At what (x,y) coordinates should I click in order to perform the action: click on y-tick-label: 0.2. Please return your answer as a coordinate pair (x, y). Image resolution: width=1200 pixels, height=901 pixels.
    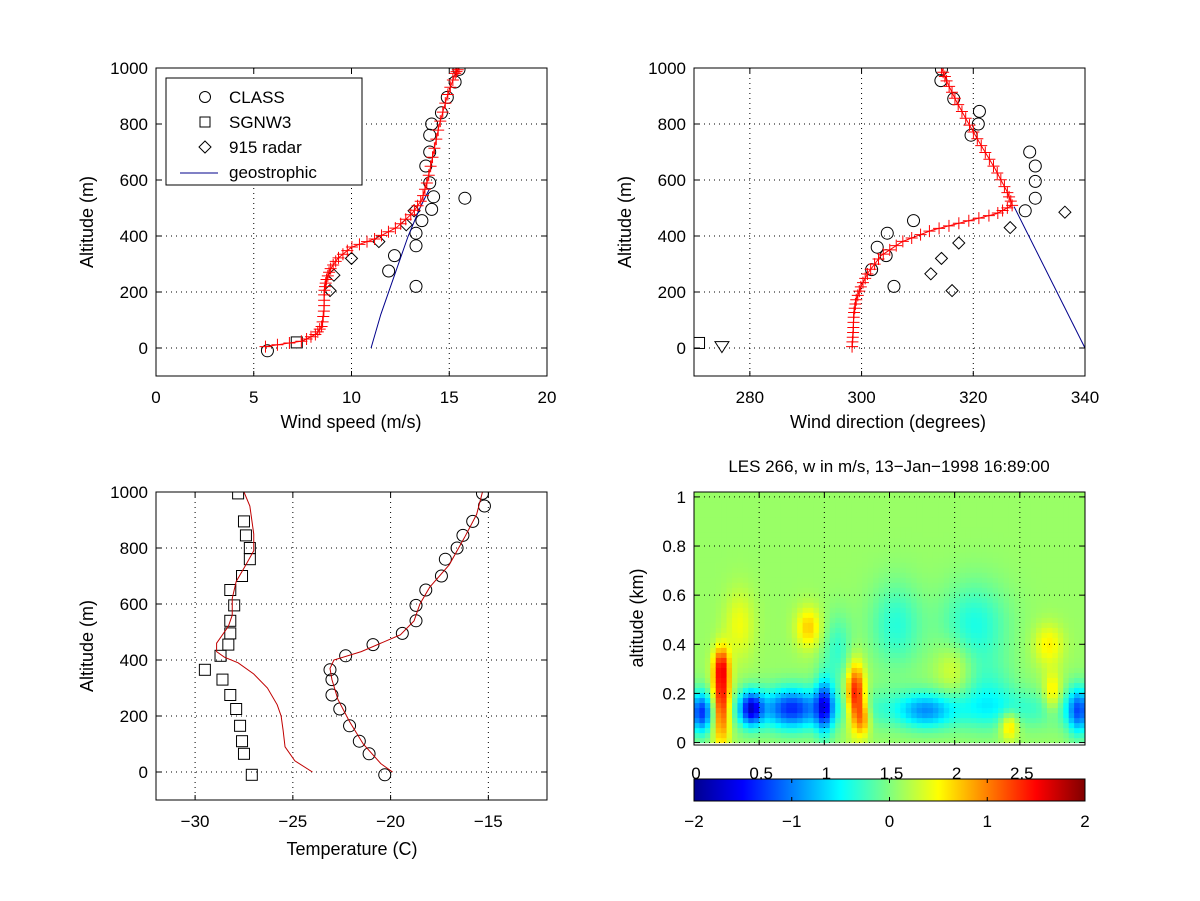
    Looking at the image, I should click on (674, 693).